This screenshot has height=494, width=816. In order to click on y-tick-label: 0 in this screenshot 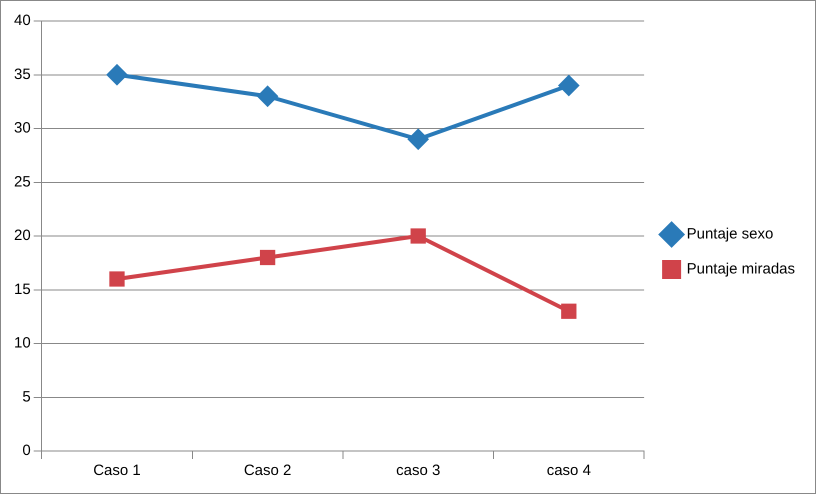, I will do `click(26, 451)`.